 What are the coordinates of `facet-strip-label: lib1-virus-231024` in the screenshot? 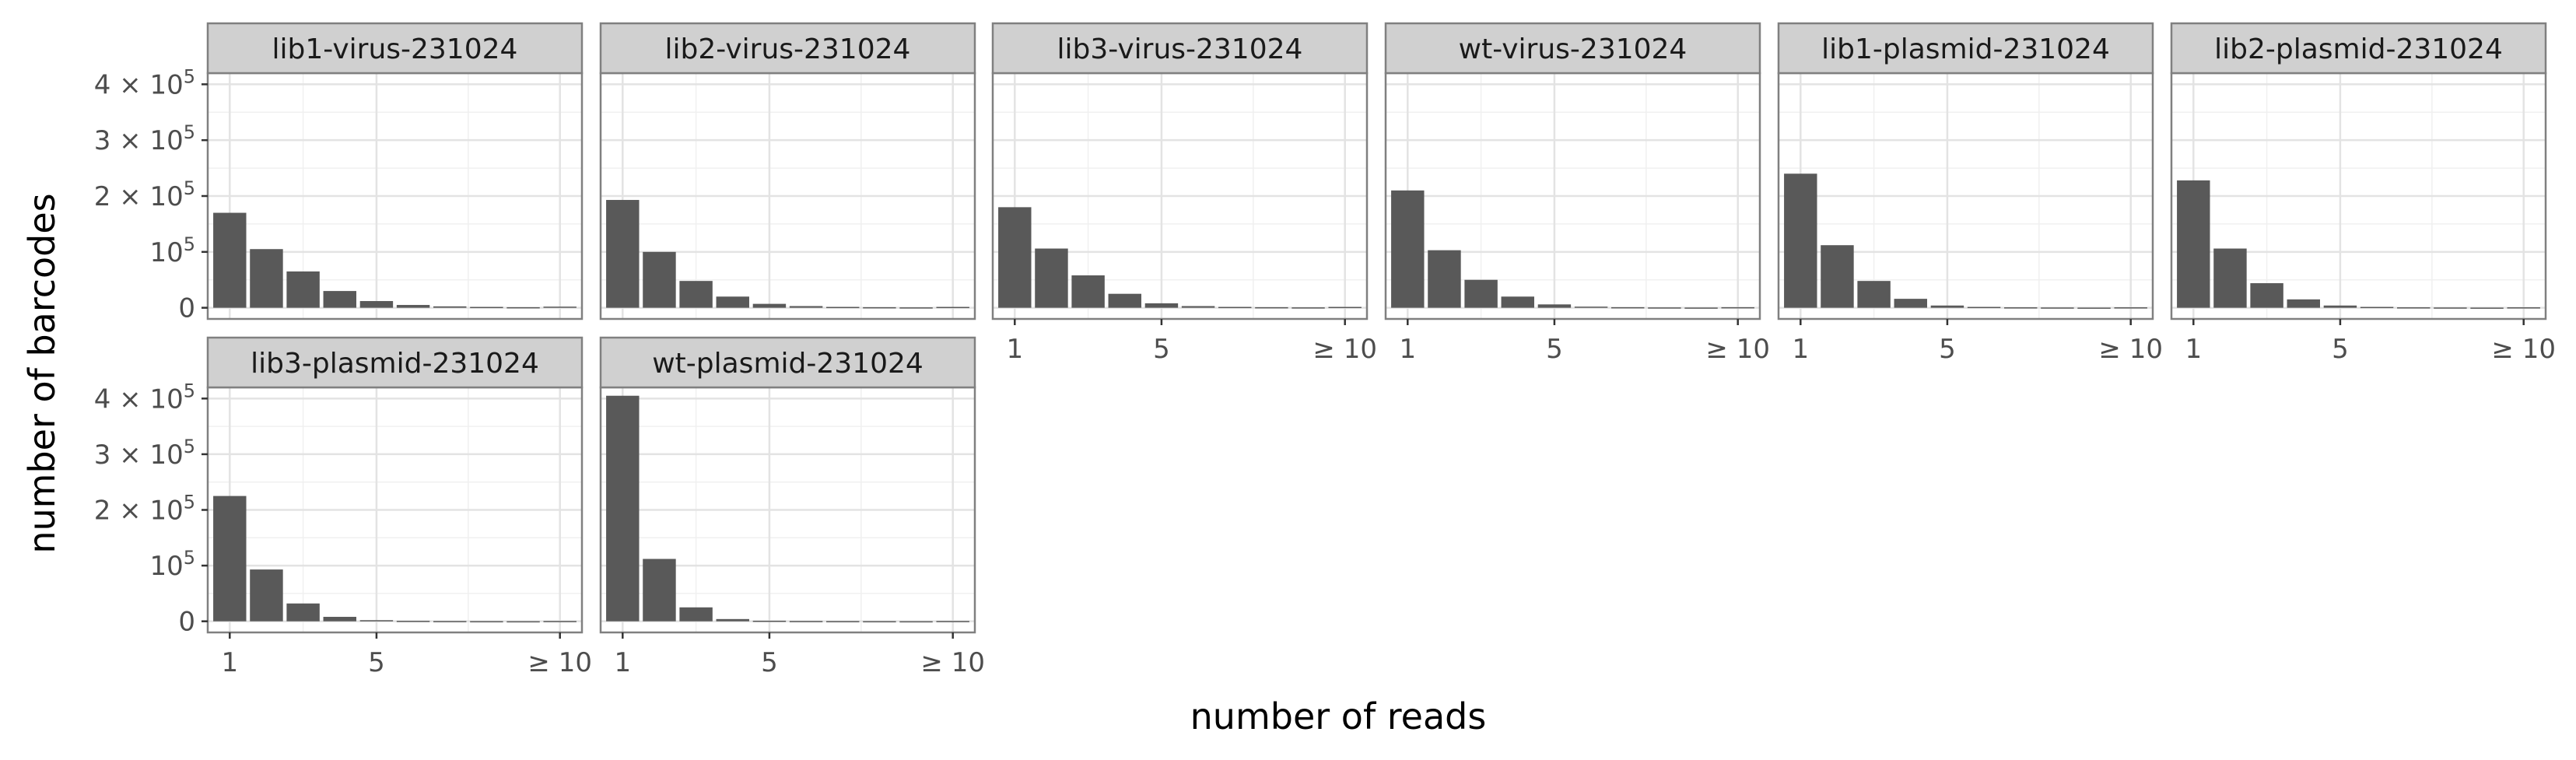 It's located at (395, 49).